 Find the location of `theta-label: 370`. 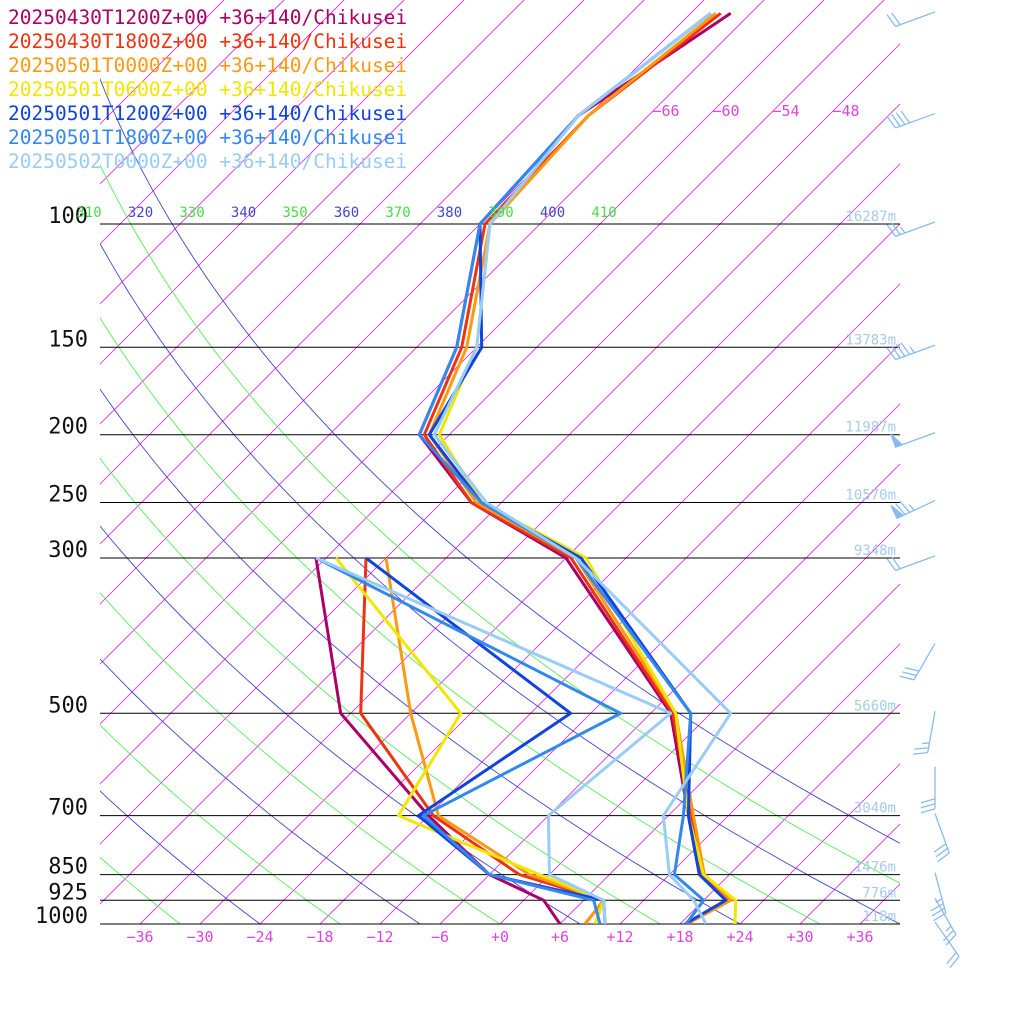

theta-label: 370 is located at coordinates (397, 213).